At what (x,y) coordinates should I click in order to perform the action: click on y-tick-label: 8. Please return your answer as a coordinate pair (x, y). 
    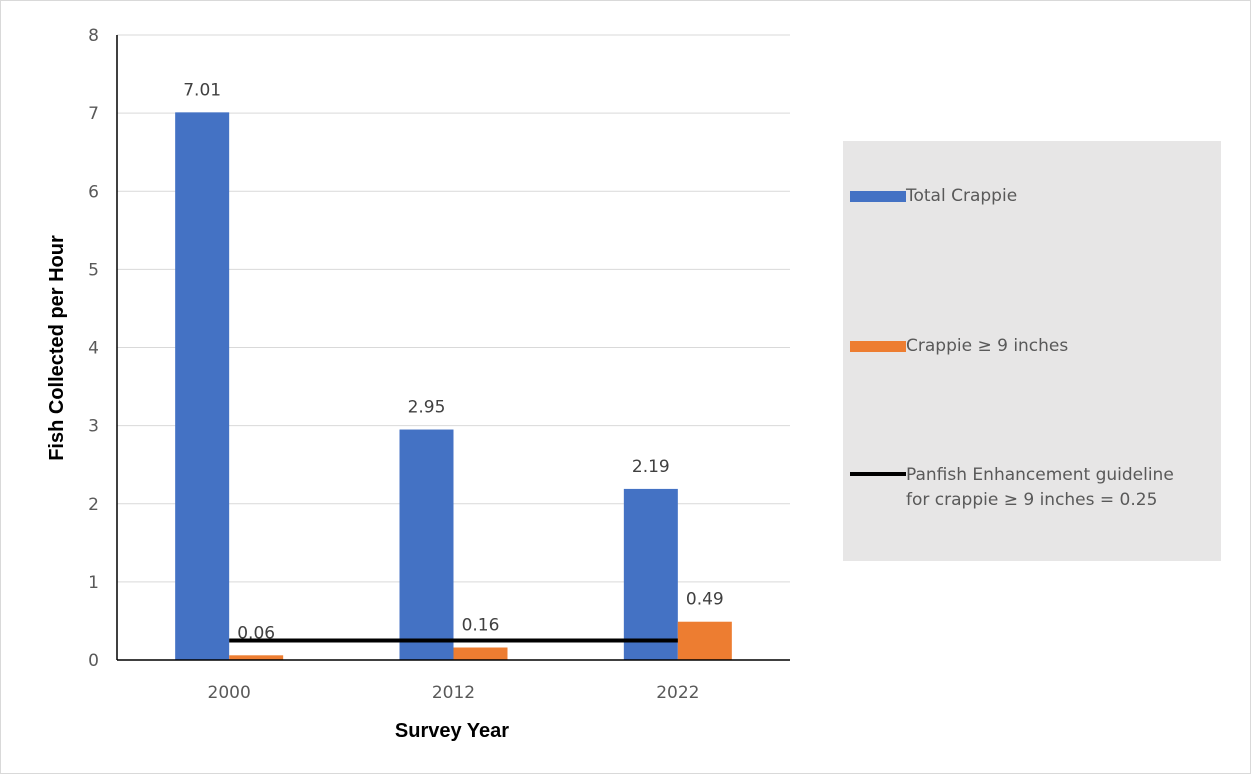
    Looking at the image, I should click on (93, 36).